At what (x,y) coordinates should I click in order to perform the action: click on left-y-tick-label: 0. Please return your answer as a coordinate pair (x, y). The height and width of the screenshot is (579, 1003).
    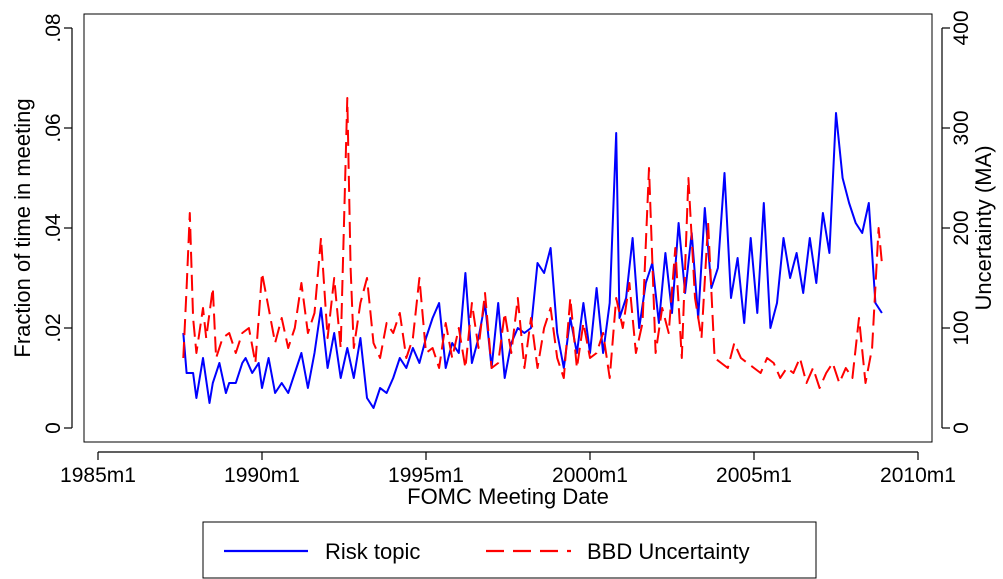
    Looking at the image, I should click on (53, 428).